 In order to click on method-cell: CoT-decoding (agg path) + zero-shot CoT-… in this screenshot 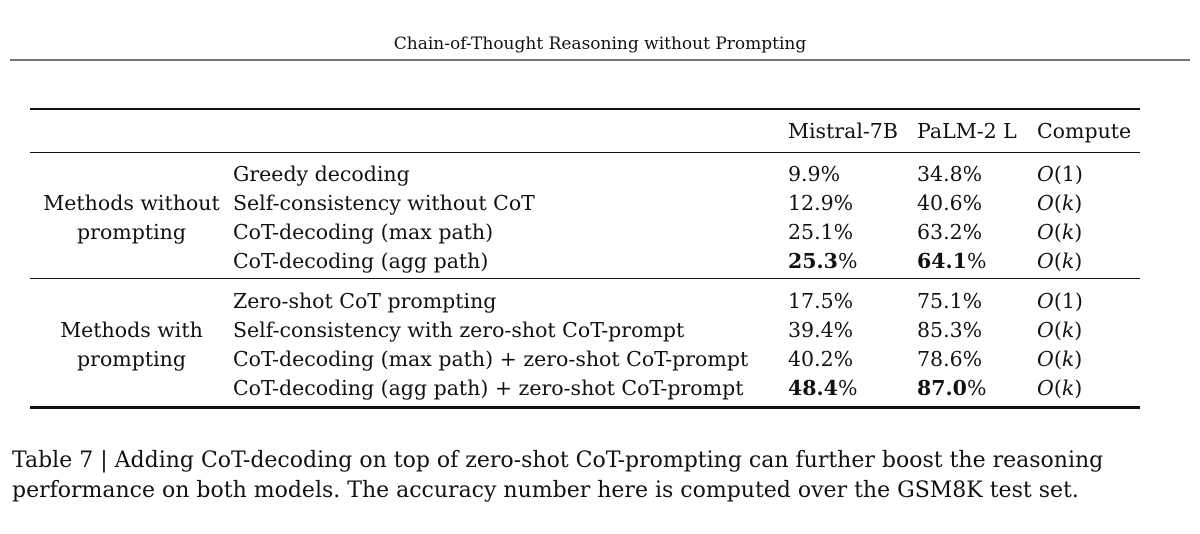, I will do `click(488, 388)`.